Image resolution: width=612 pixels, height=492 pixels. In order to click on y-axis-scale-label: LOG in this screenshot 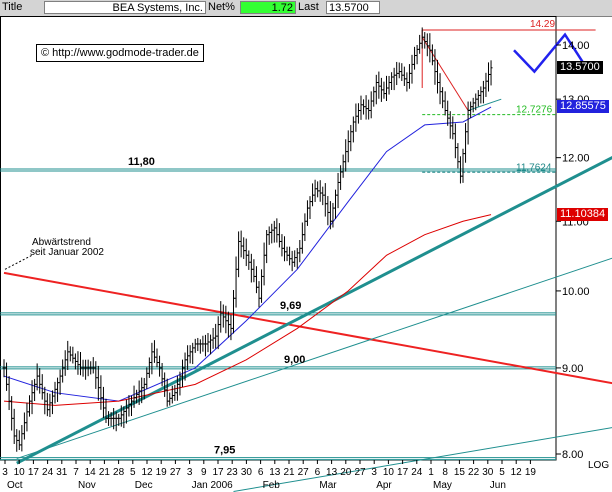, I will do `click(598, 465)`.